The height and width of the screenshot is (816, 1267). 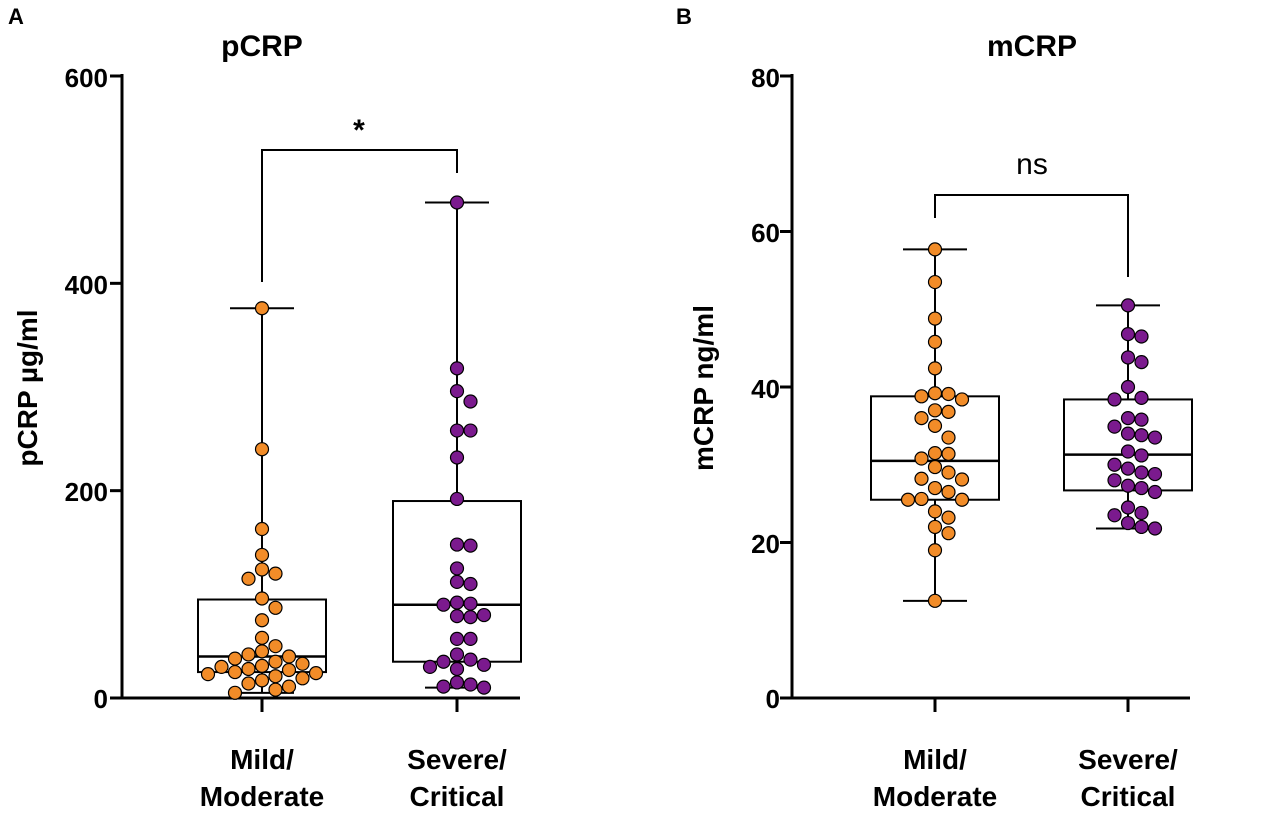 I want to click on panel-b-title: mCRP, so click(x=1032, y=46).